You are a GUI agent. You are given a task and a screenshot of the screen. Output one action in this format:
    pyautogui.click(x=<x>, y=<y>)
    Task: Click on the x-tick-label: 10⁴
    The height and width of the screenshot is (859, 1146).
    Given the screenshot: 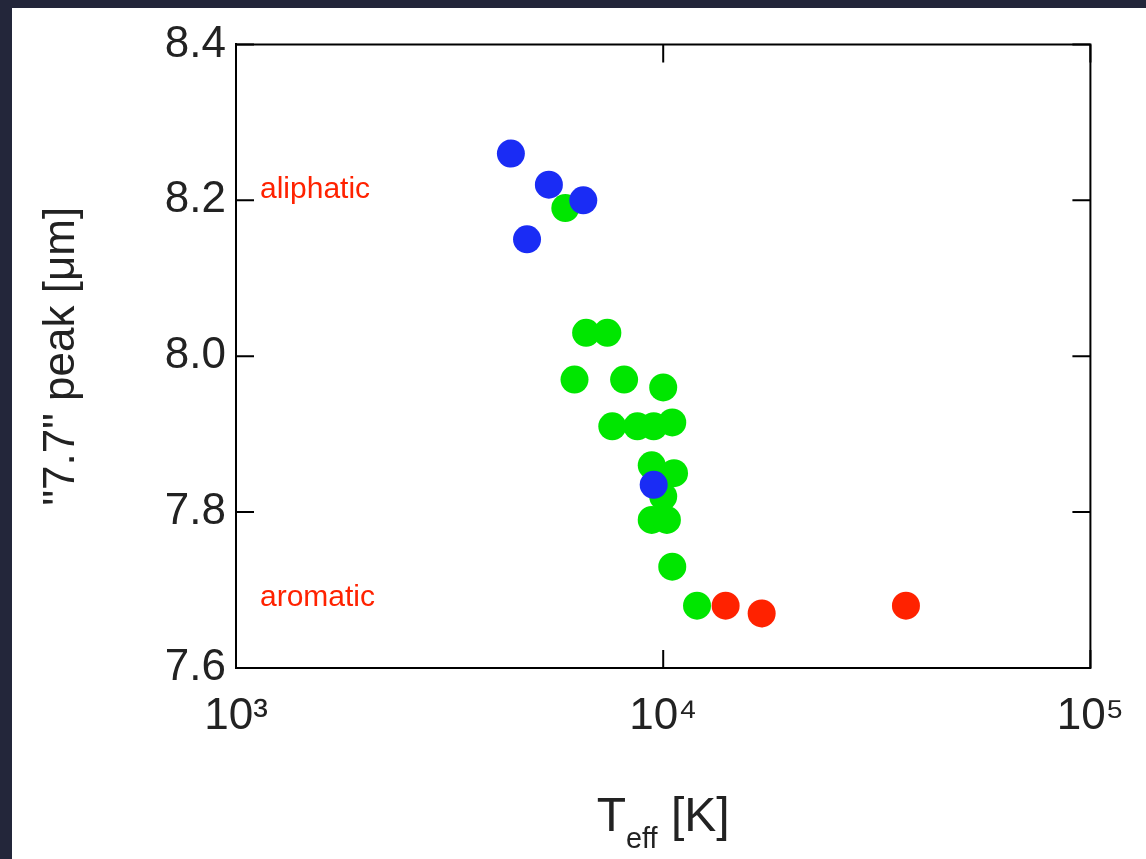 What is the action you would take?
    pyautogui.click(x=663, y=713)
    